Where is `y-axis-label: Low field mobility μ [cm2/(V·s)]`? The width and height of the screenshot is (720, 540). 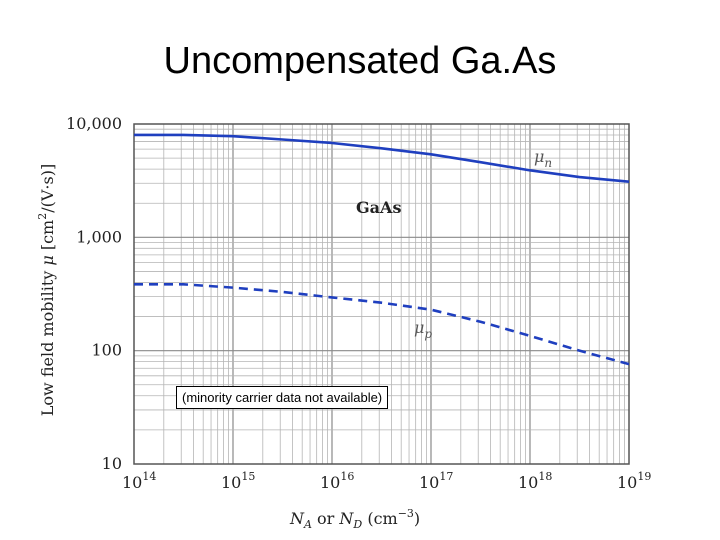 y-axis-label: Low field mobility μ [cm2/(V·s)] is located at coordinates (46, 290).